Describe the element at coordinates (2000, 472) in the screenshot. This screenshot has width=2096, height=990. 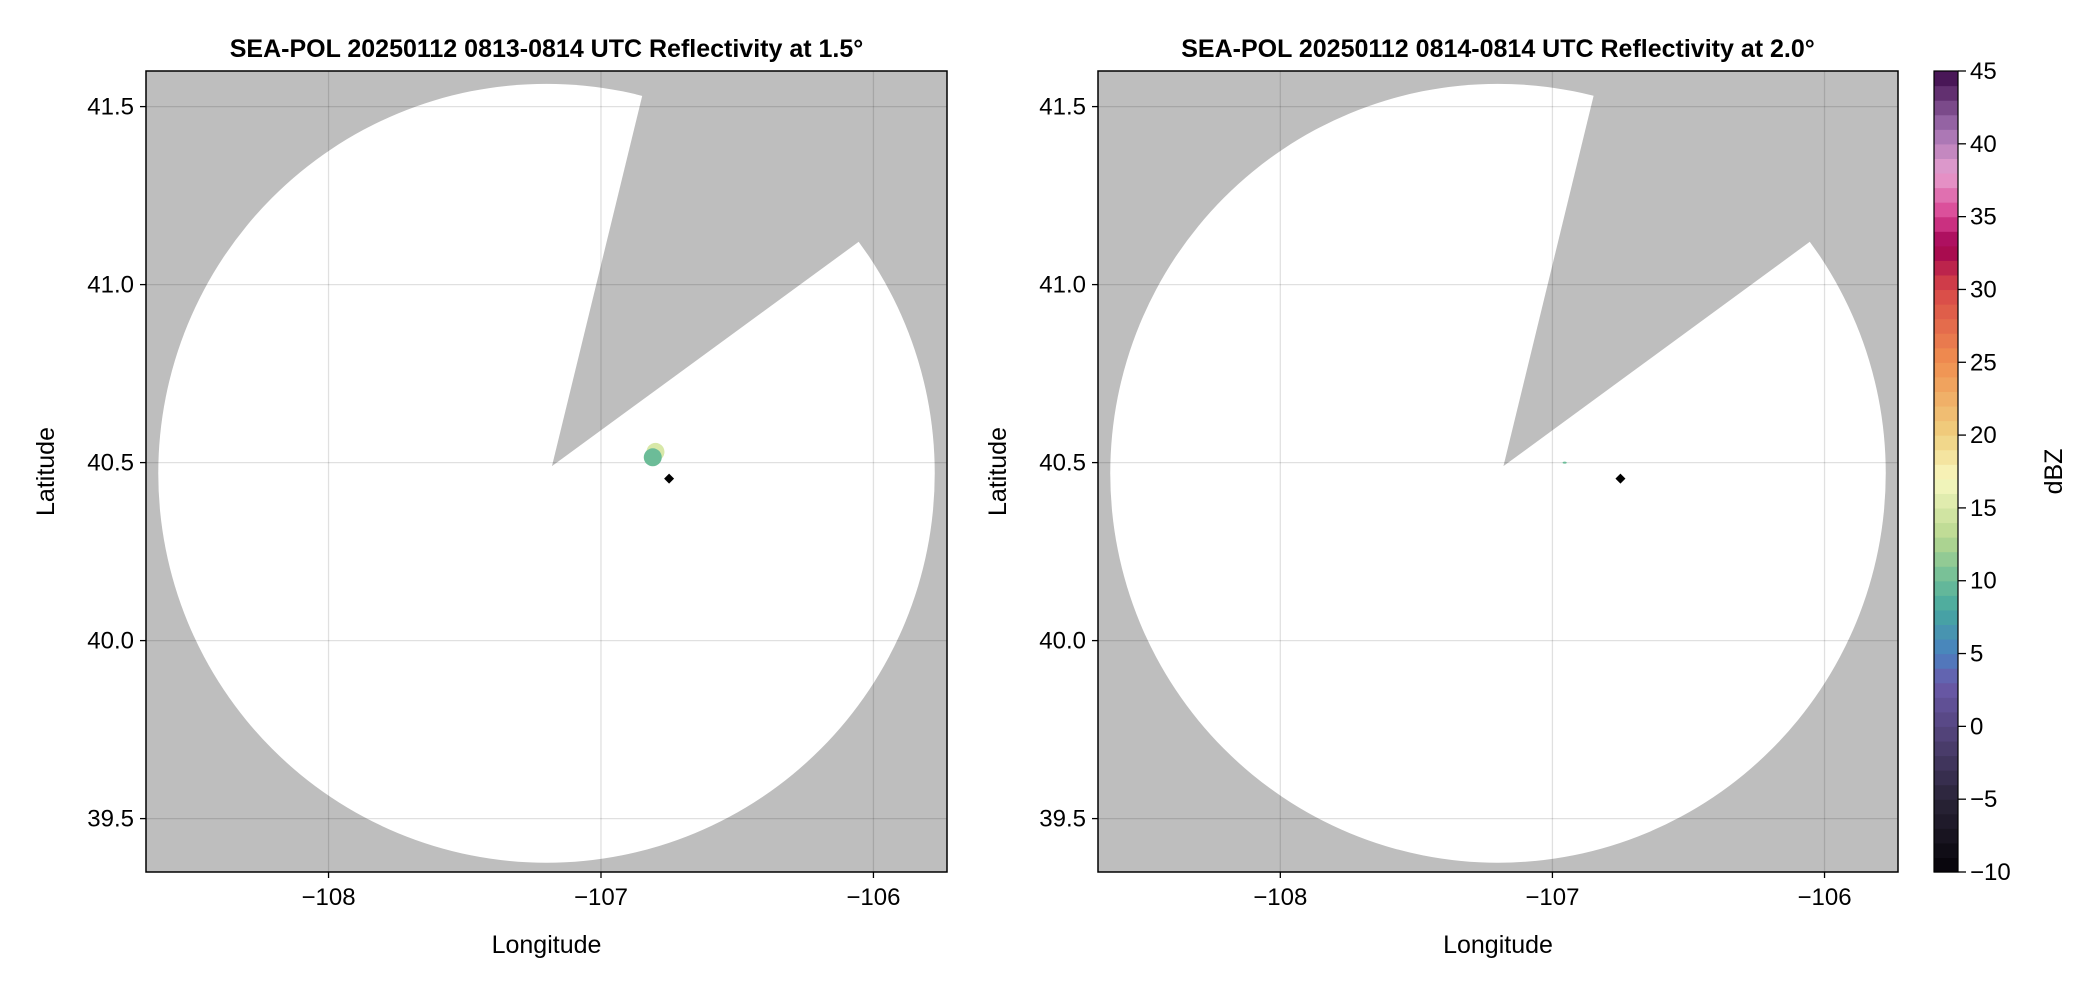
I see `colorbar: −10 −5 0 5 10 15 20 25 30 35 40 45 dBZ` at that location.